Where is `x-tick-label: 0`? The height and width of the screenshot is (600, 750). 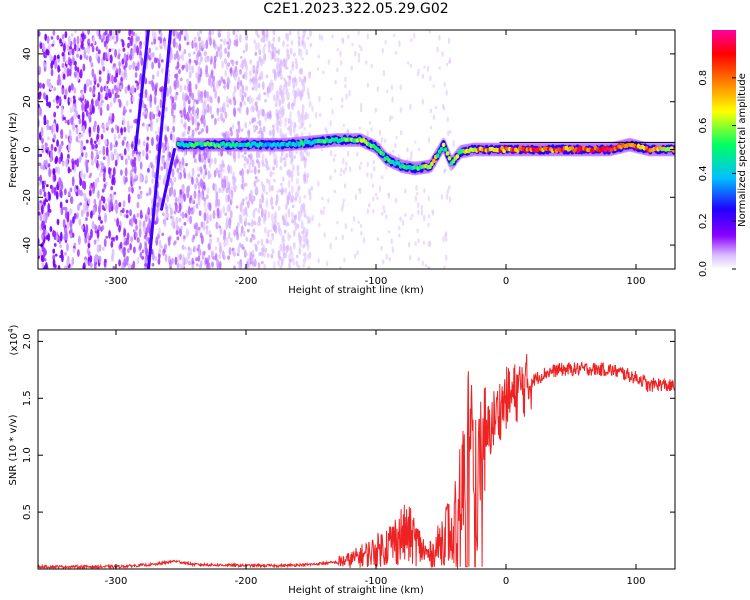 x-tick-label: 0 is located at coordinates (506, 581).